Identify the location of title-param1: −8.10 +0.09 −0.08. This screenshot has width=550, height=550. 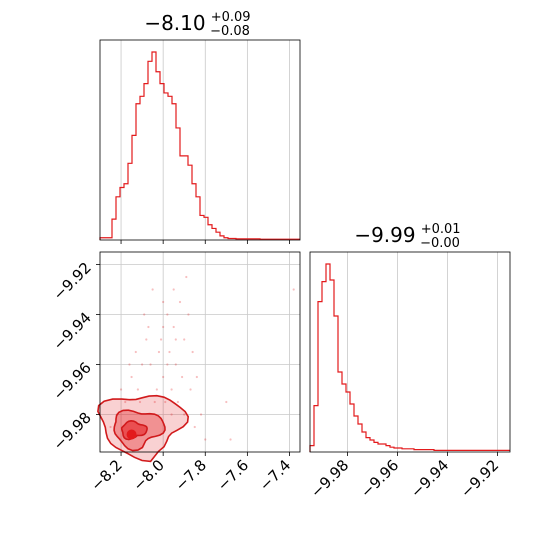
(199, 22).